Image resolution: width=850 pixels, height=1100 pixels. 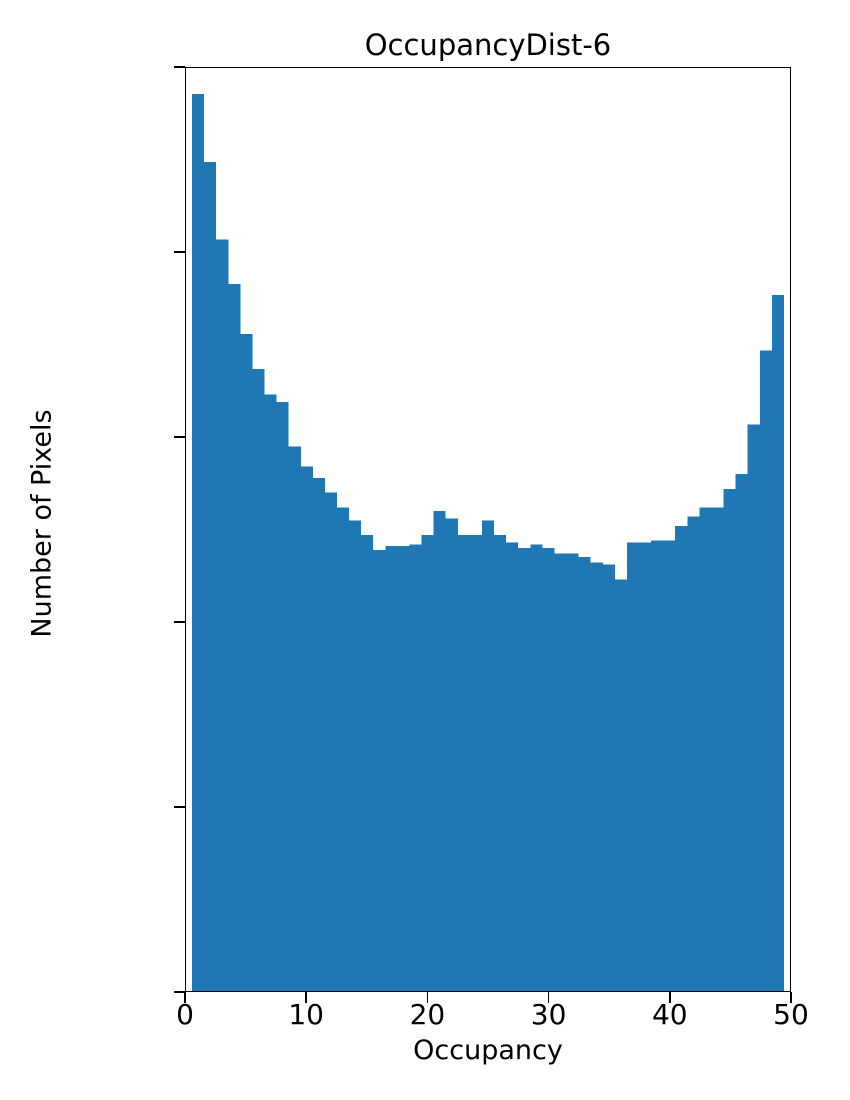 I want to click on x-tick-label: 0, so click(x=185, y=1014).